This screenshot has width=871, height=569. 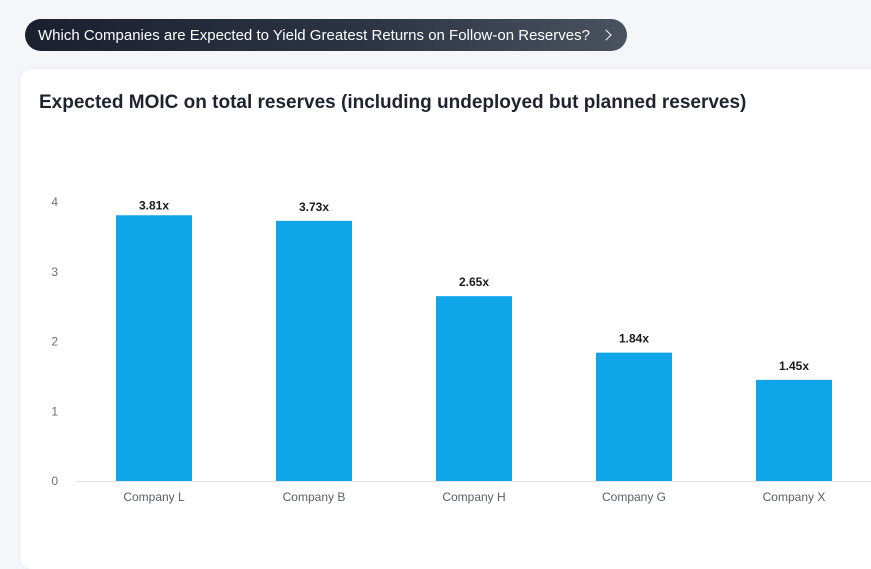 What do you see at coordinates (794, 366) in the screenshot?
I see `value-label: 1.45x` at bounding box center [794, 366].